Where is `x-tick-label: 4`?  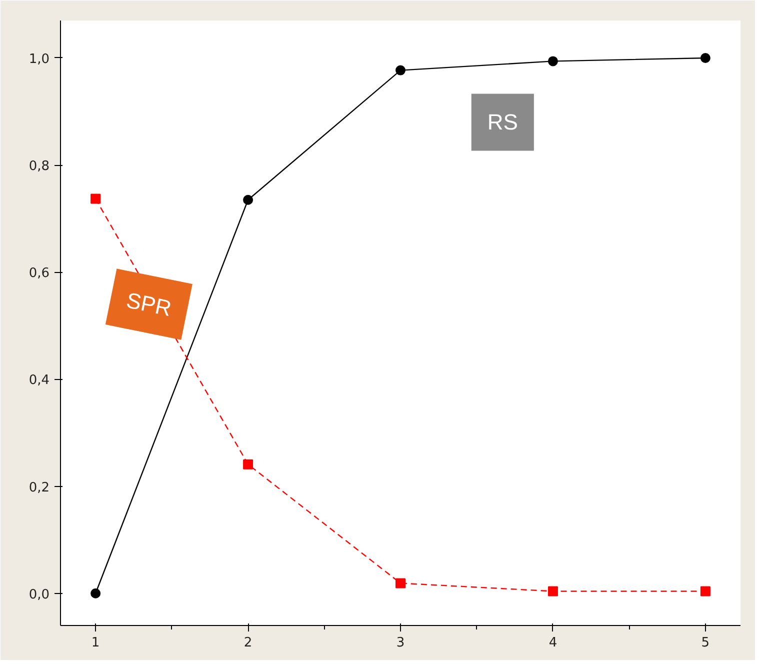
x-tick-label: 4 is located at coordinates (553, 643).